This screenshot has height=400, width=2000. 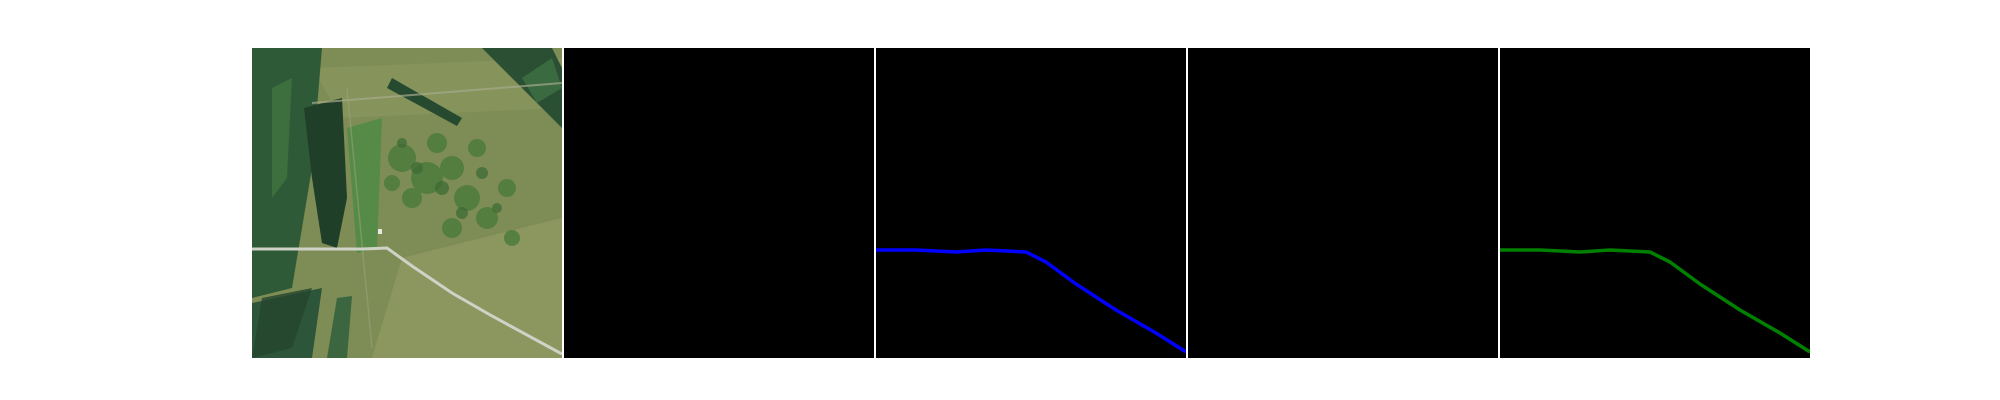 I want to click on mask-empty-2-panel, so click(x=1343, y=203).